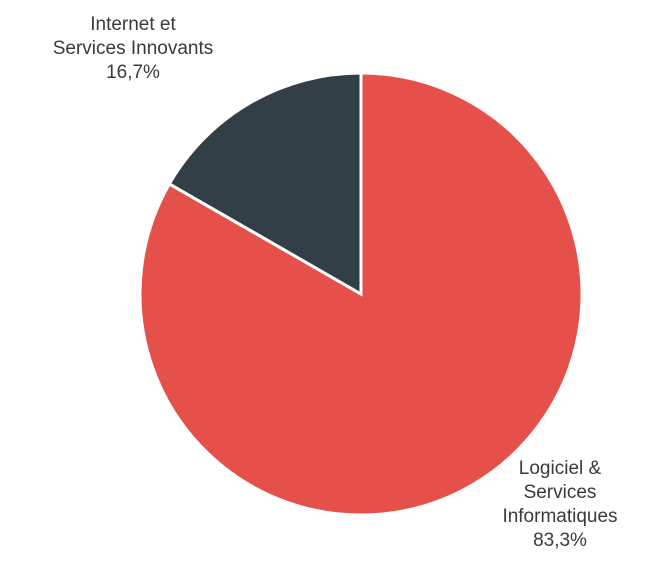 The height and width of the screenshot is (572, 650). Describe the element at coordinates (133, 24) in the screenshot. I see `pie-label-line: Internet et` at that location.